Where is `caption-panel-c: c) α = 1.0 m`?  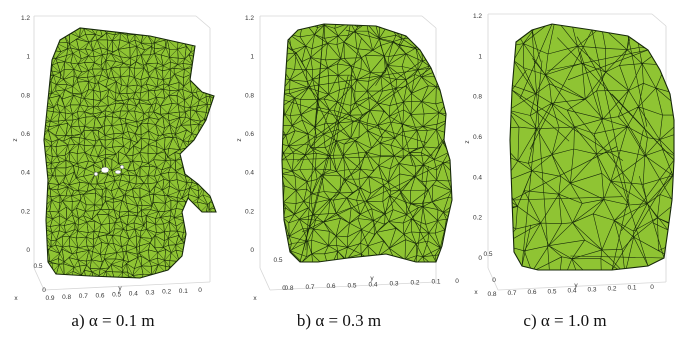
caption-panel-c: c) α = 1.0 m is located at coordinates (565, 320).